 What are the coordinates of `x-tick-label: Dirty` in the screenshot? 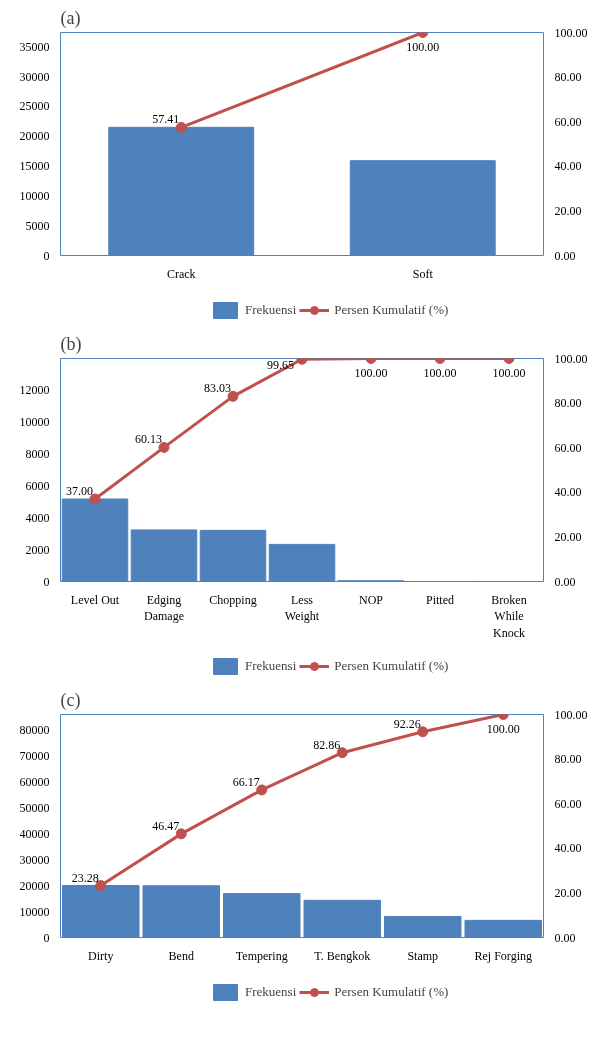 It's located at (101, 955).